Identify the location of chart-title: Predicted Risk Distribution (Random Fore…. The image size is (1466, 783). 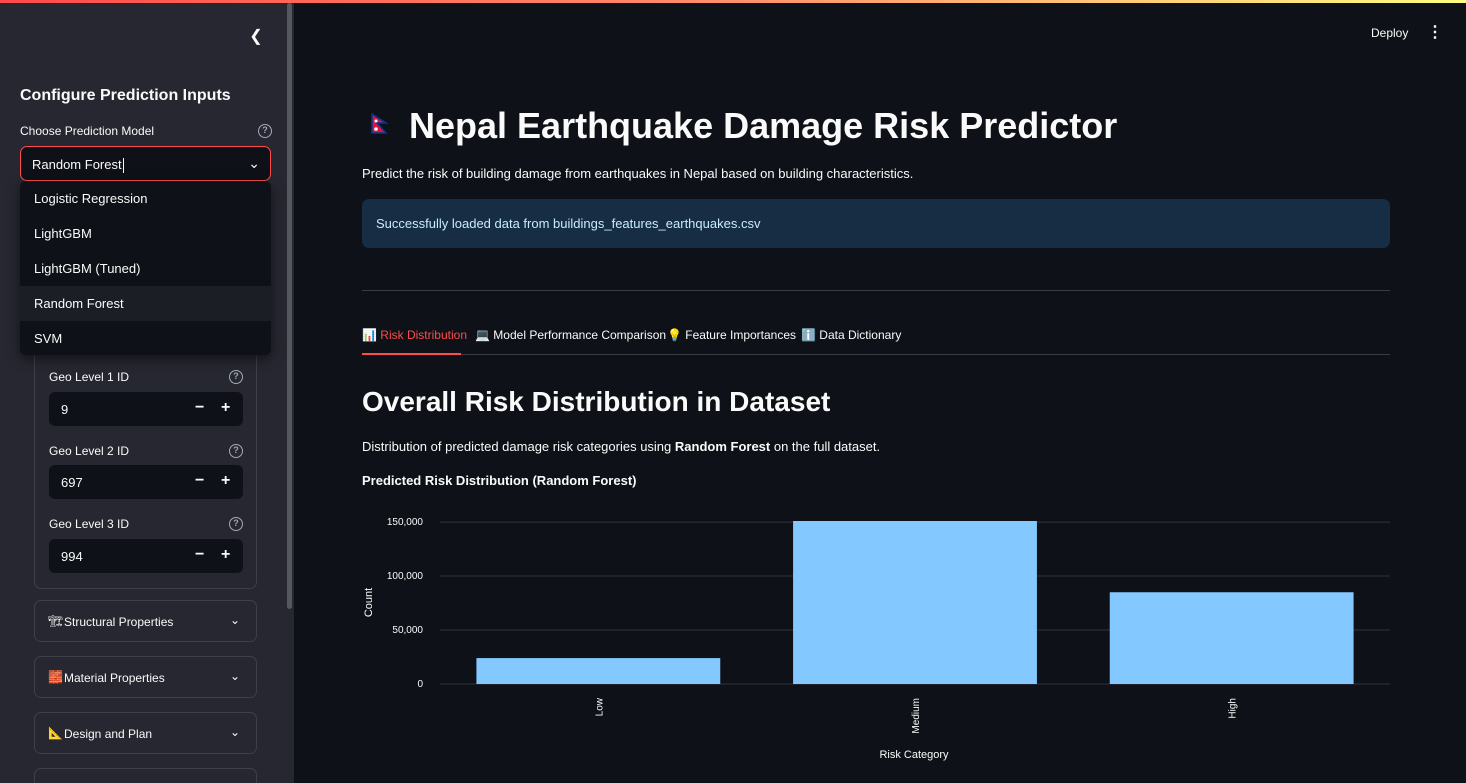
(499, 480).